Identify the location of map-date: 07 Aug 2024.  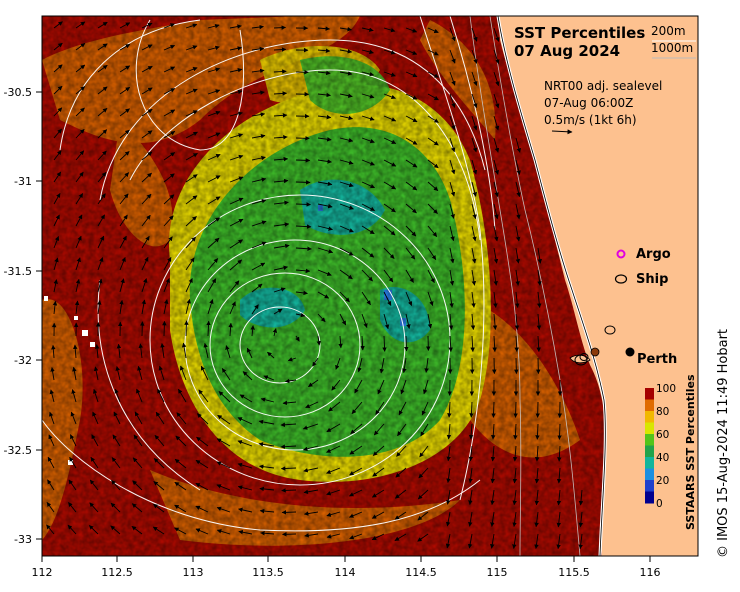
(567, 51).